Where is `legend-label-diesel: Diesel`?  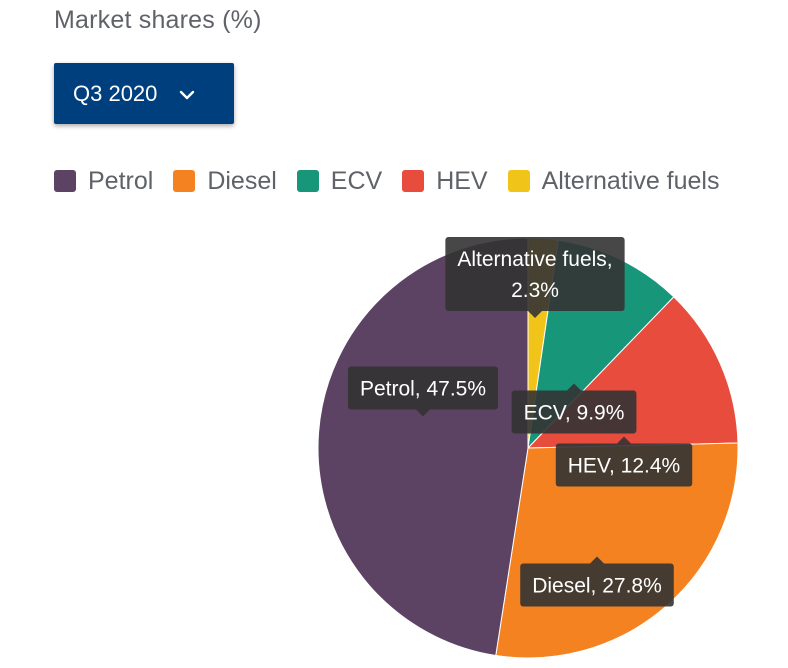 legend-label-diesel: Diesel is located at coordinates (242, 180).